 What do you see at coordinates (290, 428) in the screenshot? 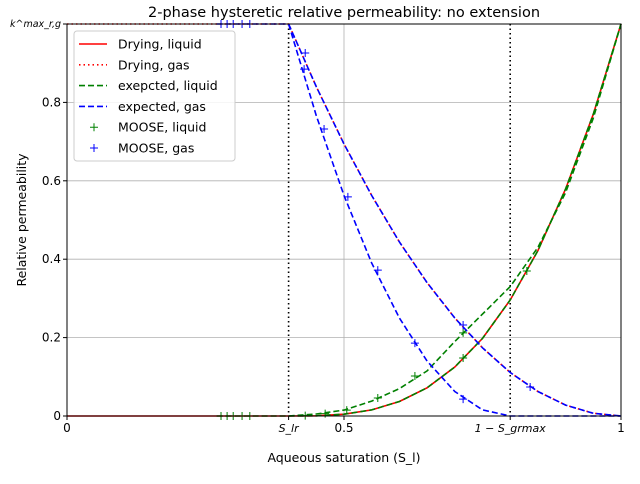
I see `x-tick-label: S_lr` at bounding box center [290, 428].